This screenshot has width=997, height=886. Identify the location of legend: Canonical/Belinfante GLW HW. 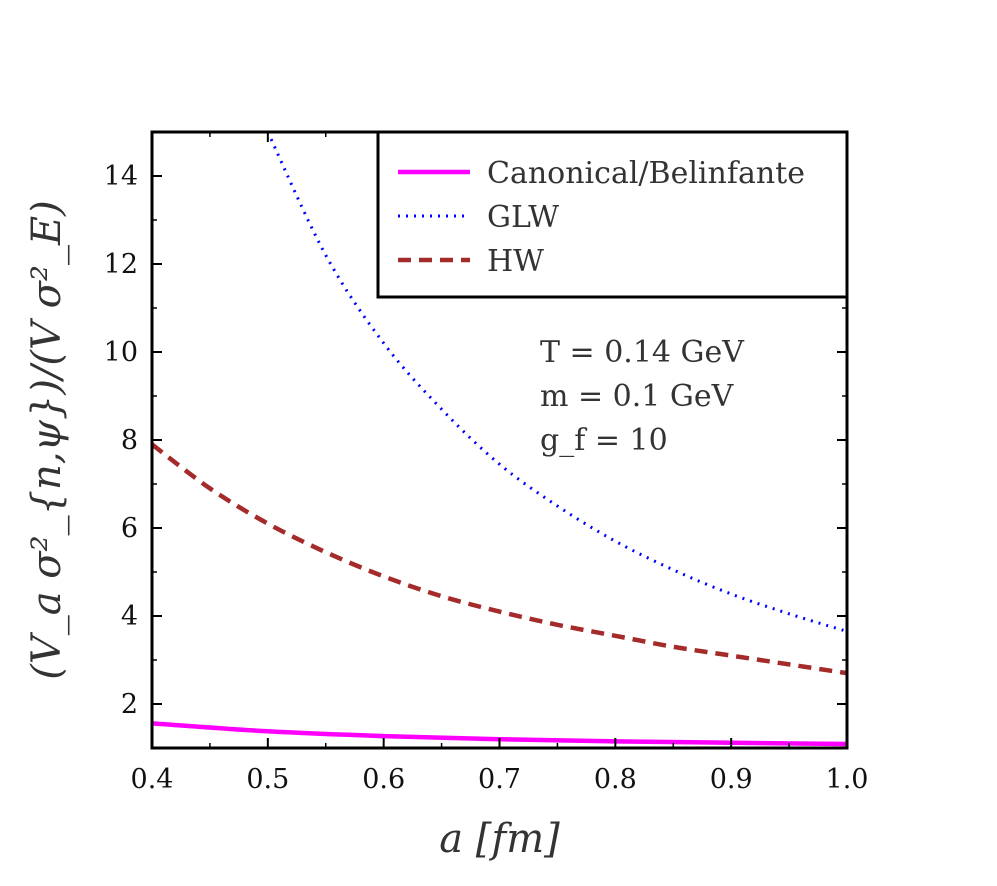
(612, 214).